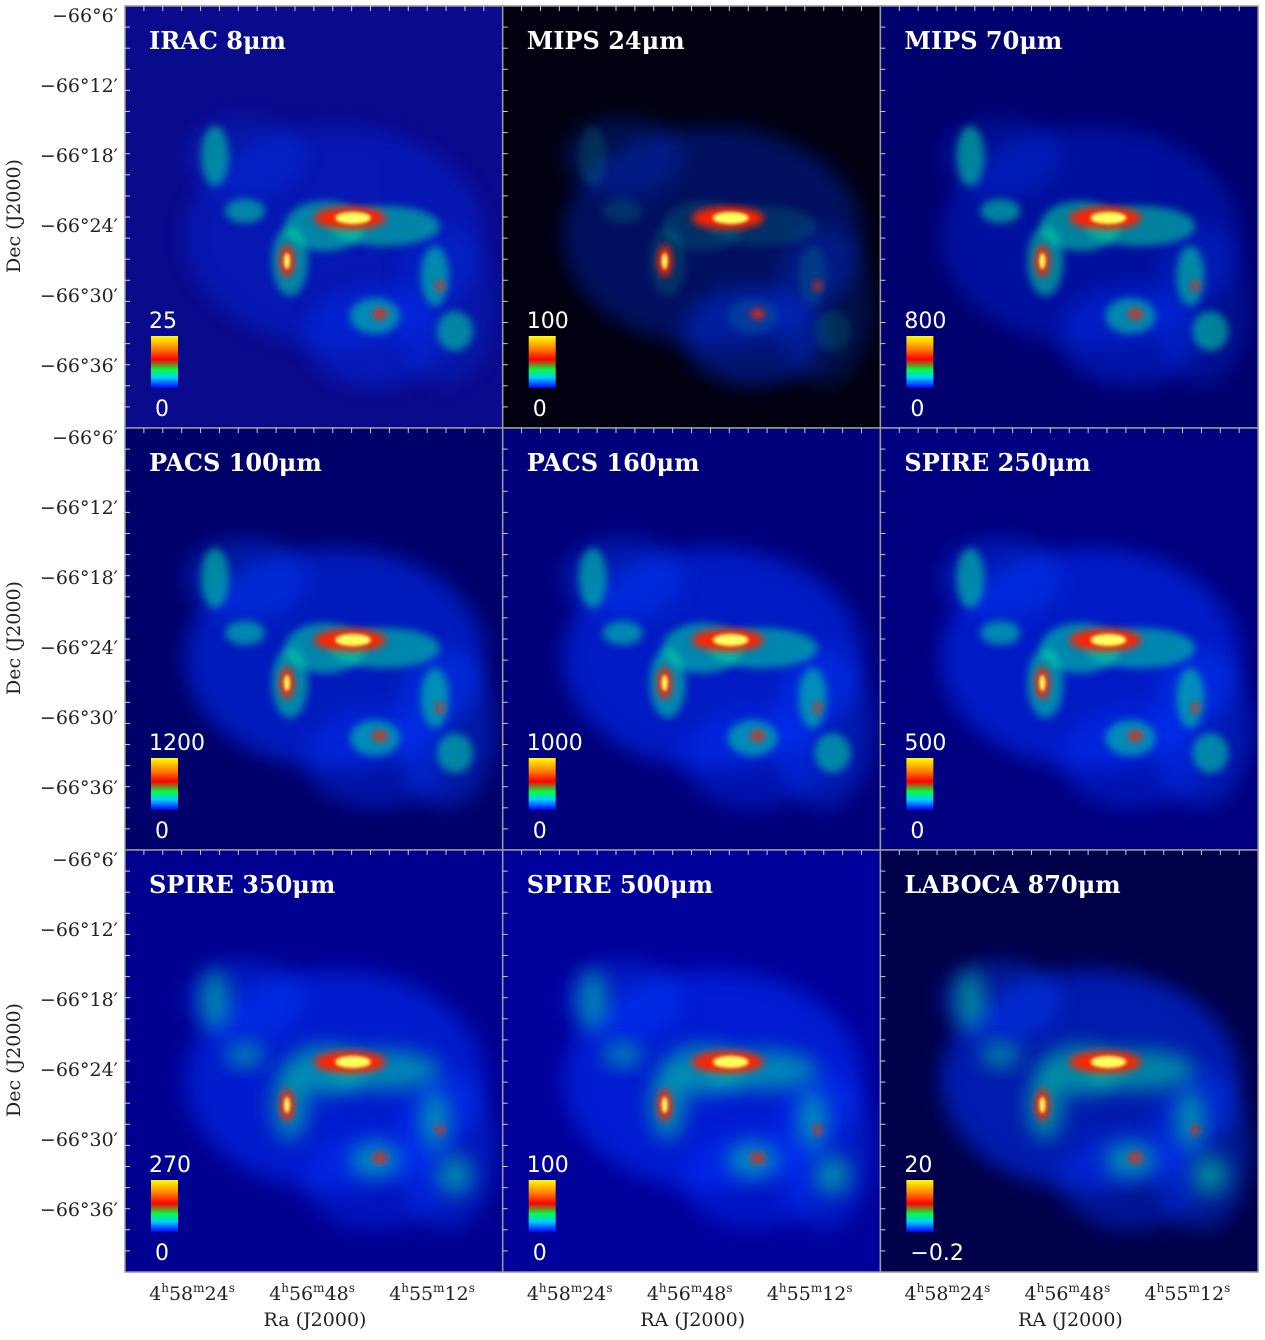 The height and width of the screenshot is (1340, 1265). I want to click on image-panel: MIPS 70μm 800 0, so click(1069, 217).